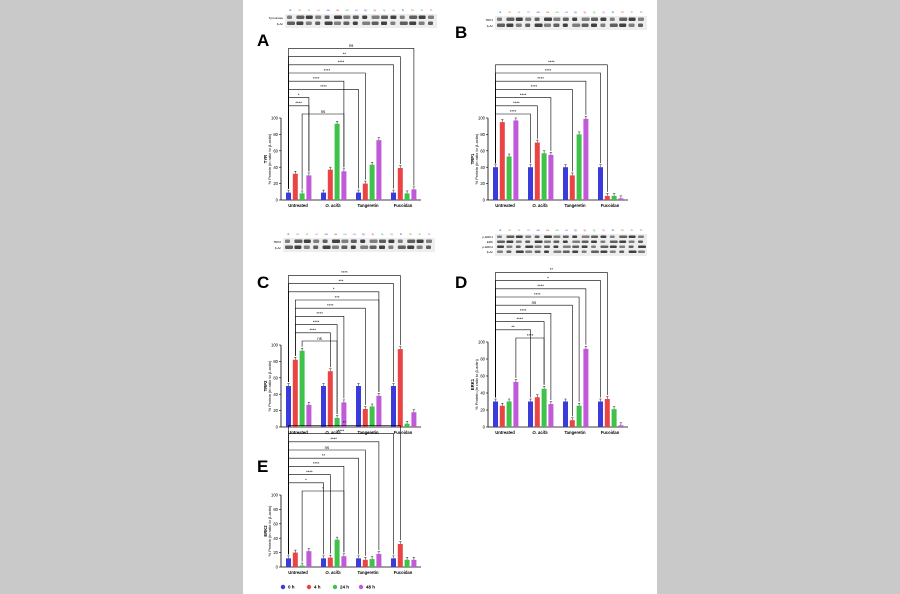  Describe the element at coordinates (341, 280) in the screenshot. I see `significance-label: ***` at that location.